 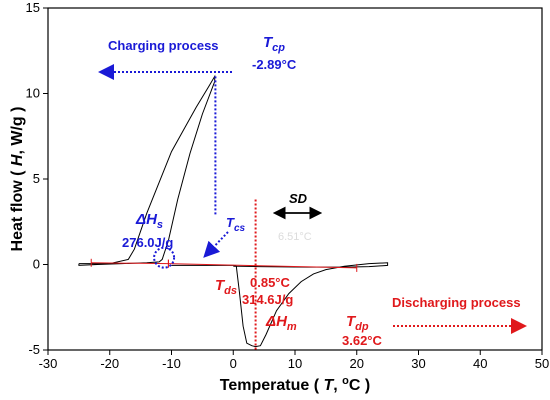 I want to click on x-tick-label: 10, so click(x=295, y=363).